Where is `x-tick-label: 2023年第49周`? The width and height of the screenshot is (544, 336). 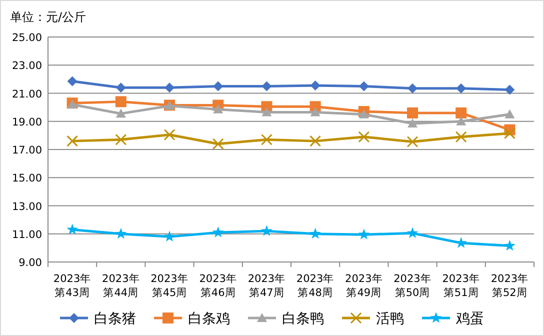
x-tick-label: 2023年第49周 is located at coordinates (364, 286).